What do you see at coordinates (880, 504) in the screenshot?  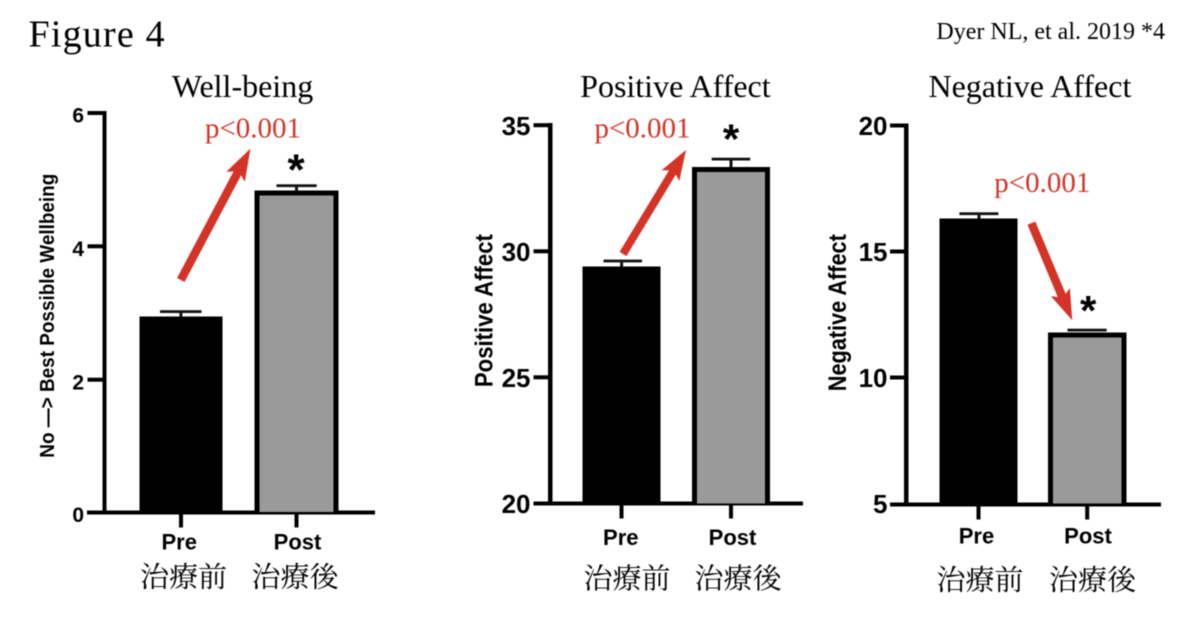 I see `svg-text: 5` at bounding box center [880, 504].